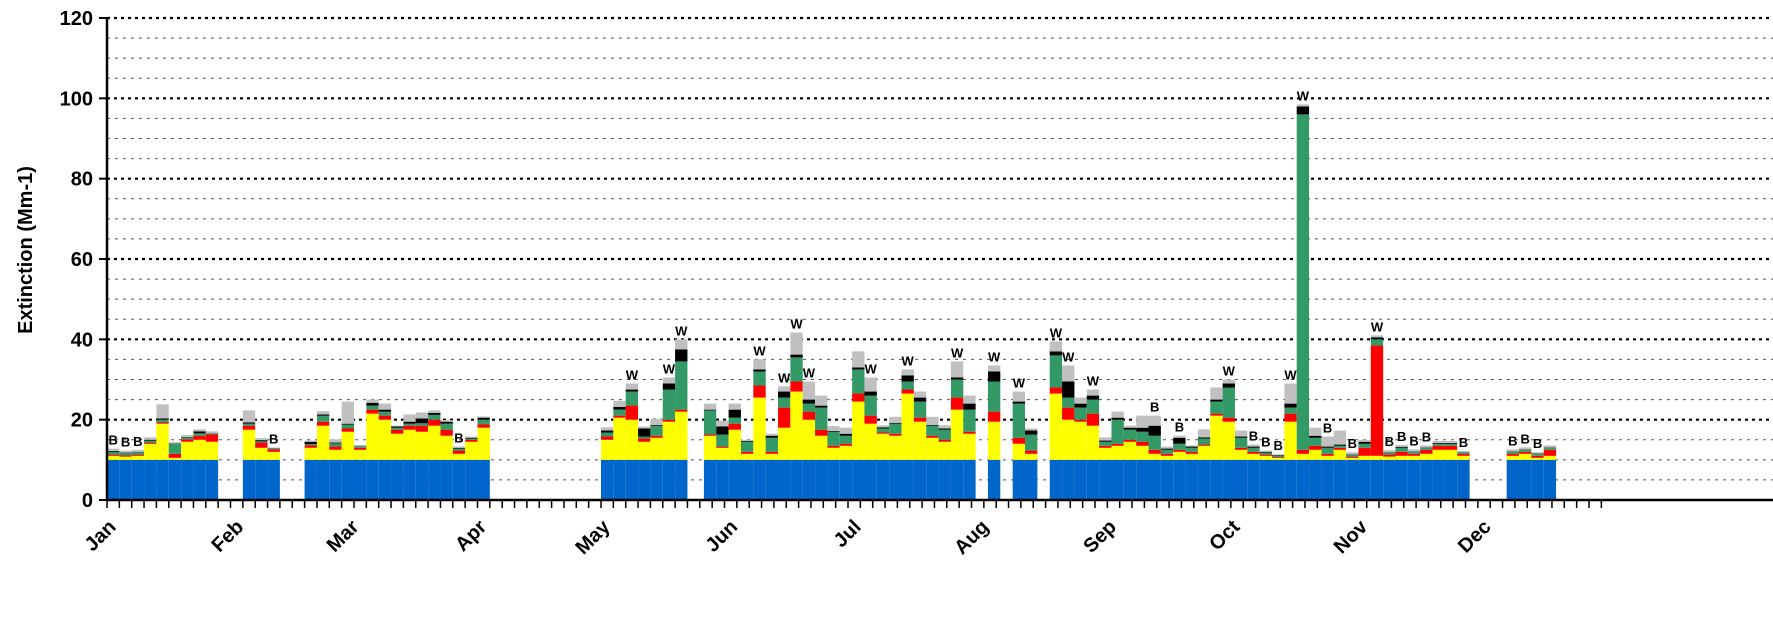  What do you see at coordinates (1265, 442) in the screenshot?
I see `bar-flag: B` at bounding box center [1265, 442].